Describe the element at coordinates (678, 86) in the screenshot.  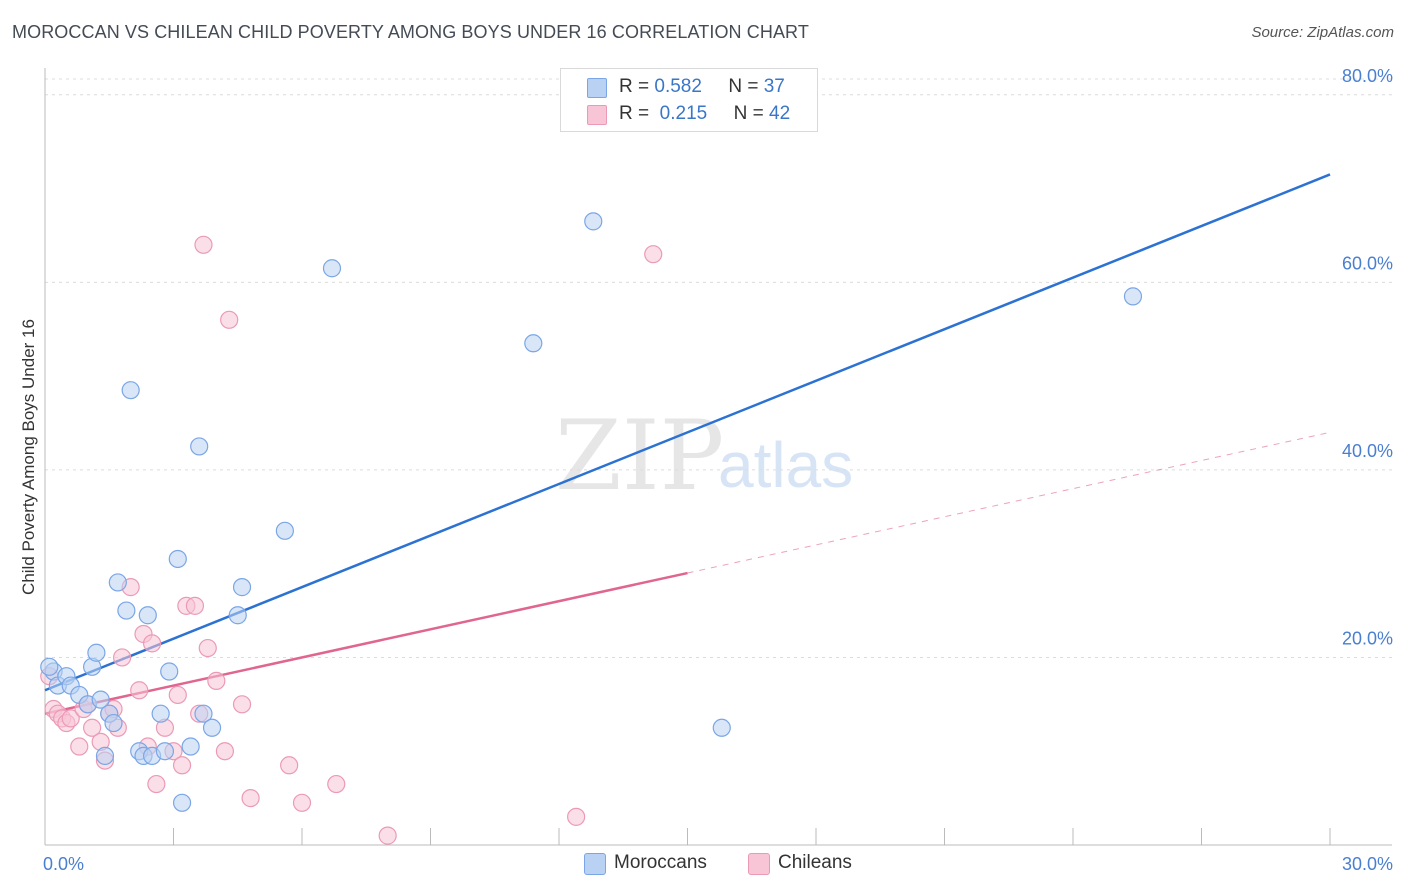
I see `legend-r-value: 0.582` at that location.